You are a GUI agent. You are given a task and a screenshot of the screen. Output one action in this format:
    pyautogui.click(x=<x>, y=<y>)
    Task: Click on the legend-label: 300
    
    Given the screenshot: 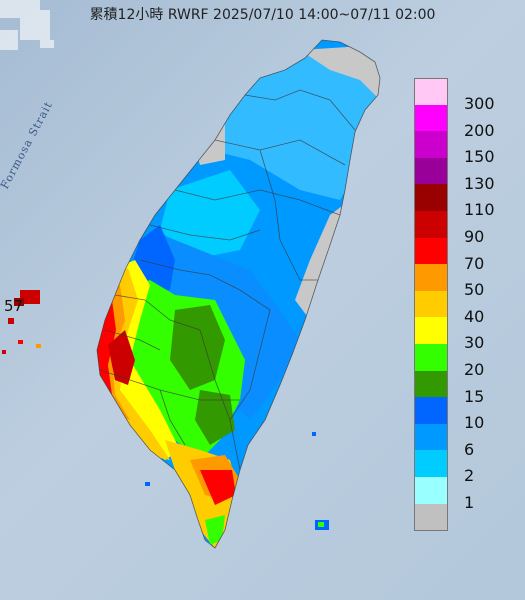 What is the action you would take?
    pyautogui.click(x=479, y=103)
    